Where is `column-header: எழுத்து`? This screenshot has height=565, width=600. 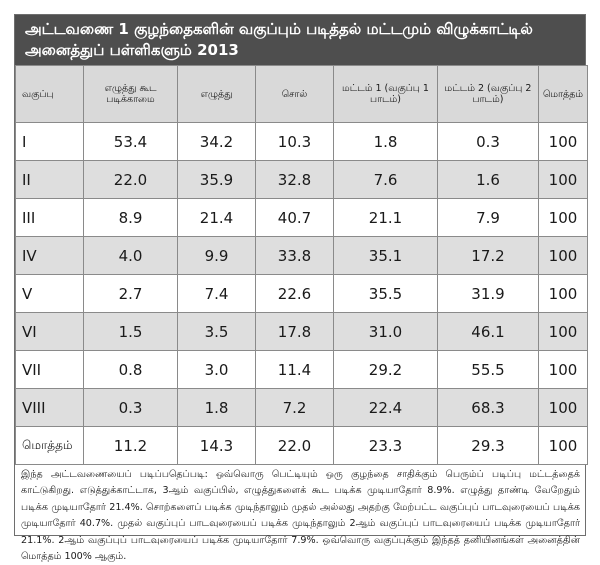 column-header: எழுத்து is located at coordinates (216, 94).